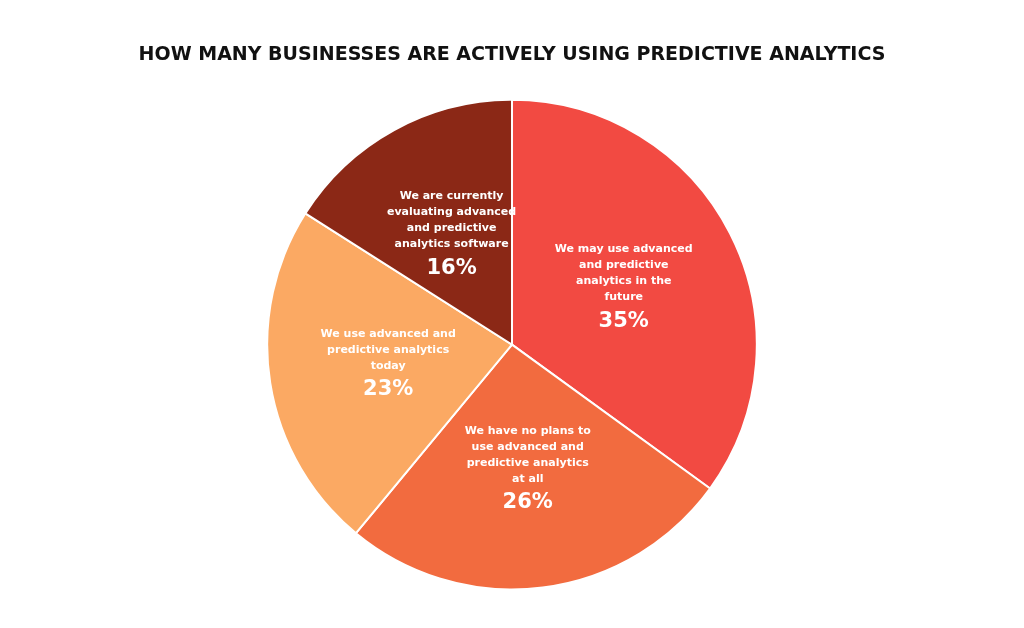  What do you see at coordinates (388, 388) in the screenshot?
I see `data-label: 23%` at bounding box center [388, 388].